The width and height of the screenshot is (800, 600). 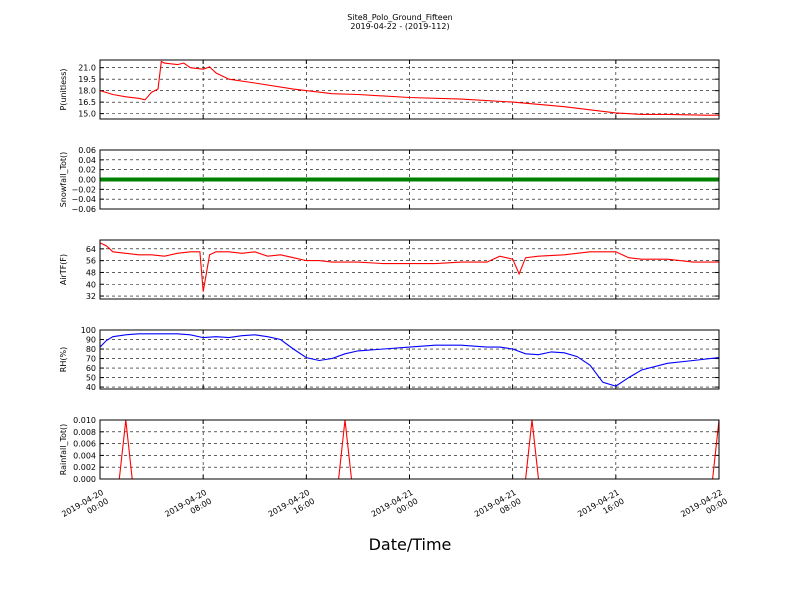 I want to click on figure-title-line2: 2019-04-22 - (2019-112), so click(x=399, y=26).